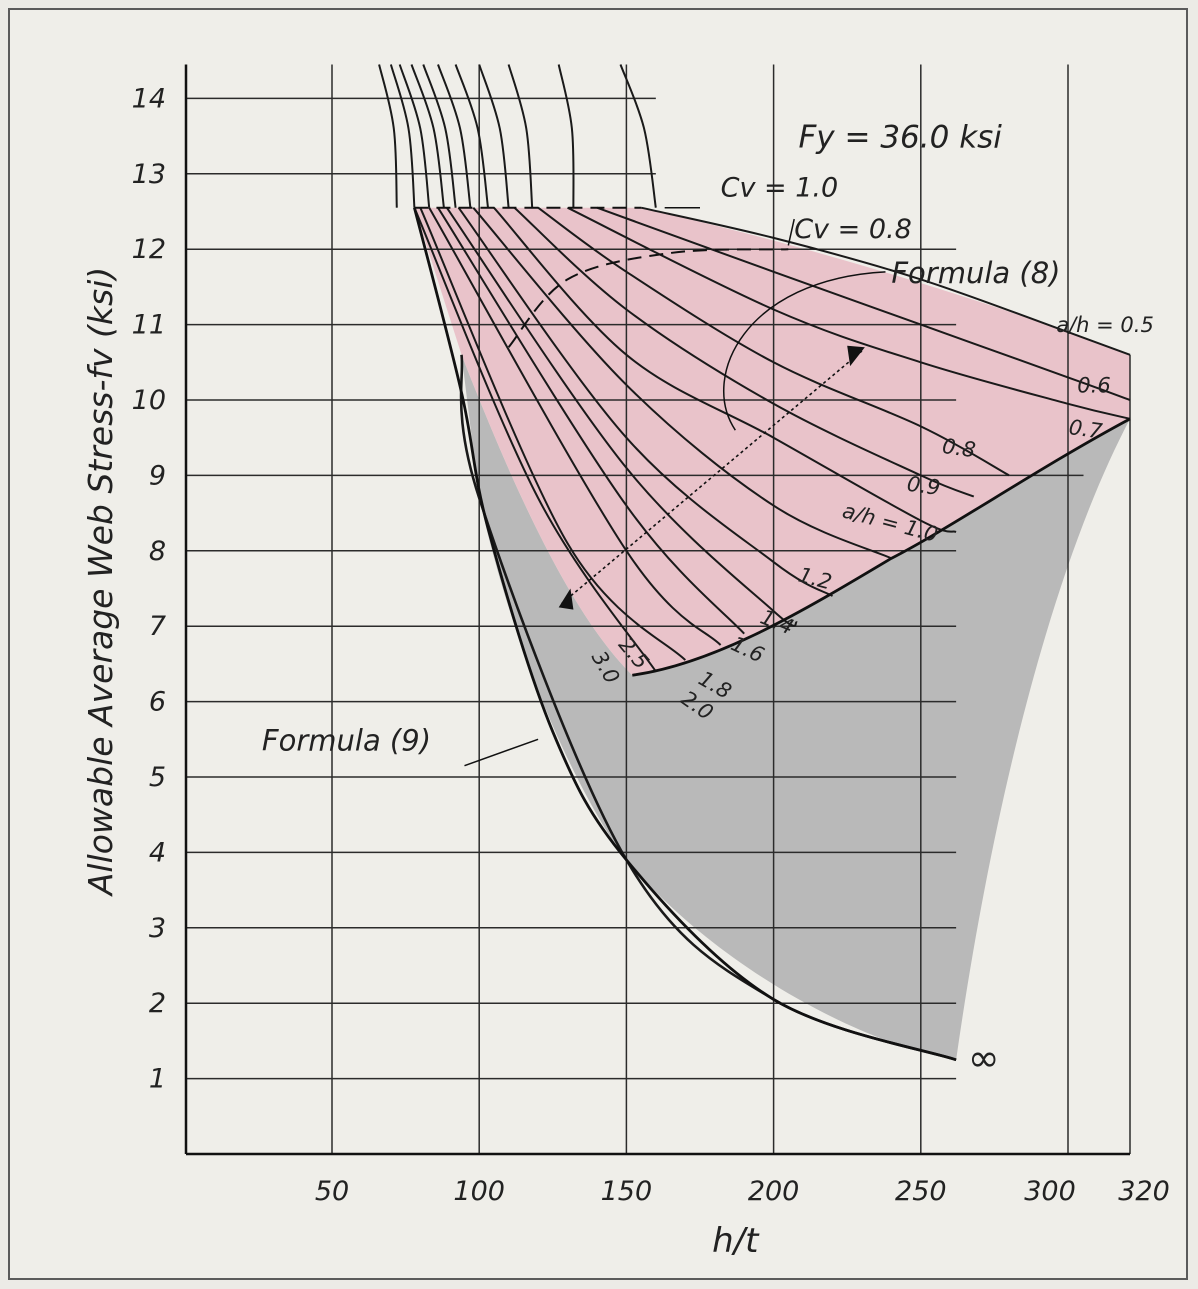 The image size is (1198, 1289). I want to click on infinity-label: ∞, so click(984, 1058).